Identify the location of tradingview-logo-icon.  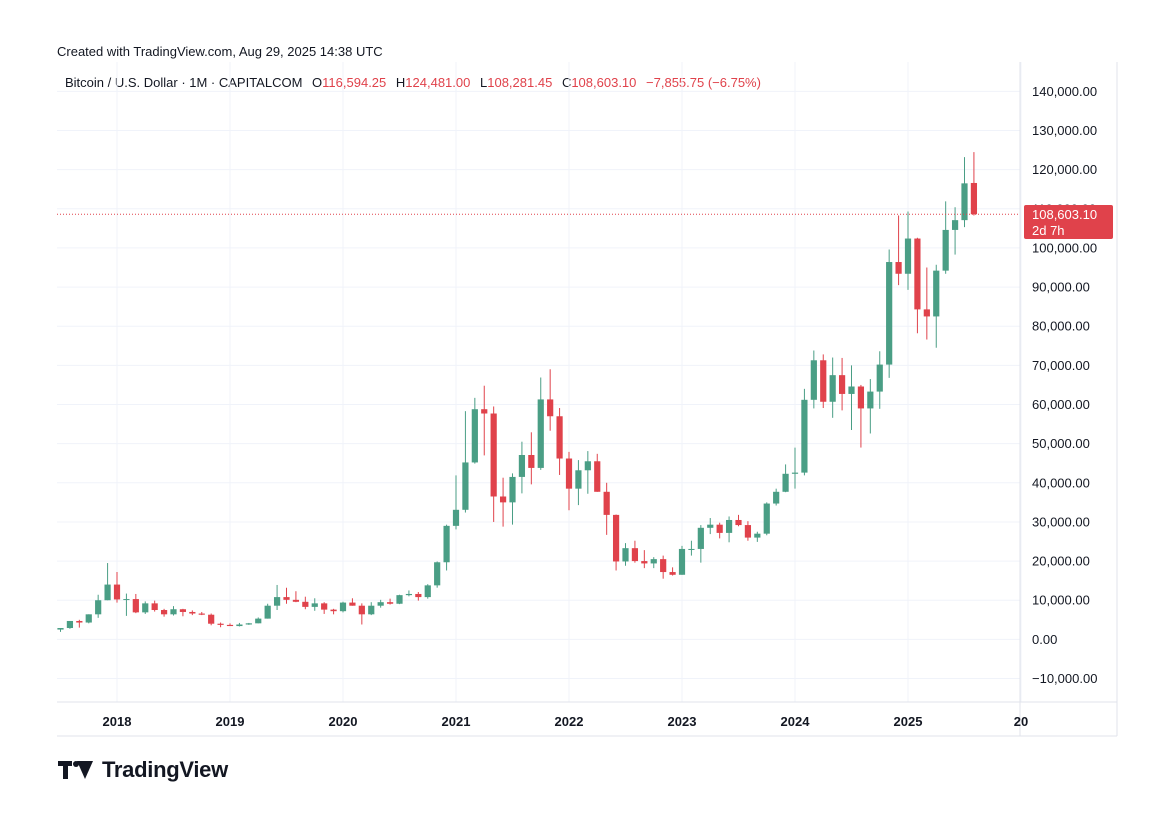
(76, 770).